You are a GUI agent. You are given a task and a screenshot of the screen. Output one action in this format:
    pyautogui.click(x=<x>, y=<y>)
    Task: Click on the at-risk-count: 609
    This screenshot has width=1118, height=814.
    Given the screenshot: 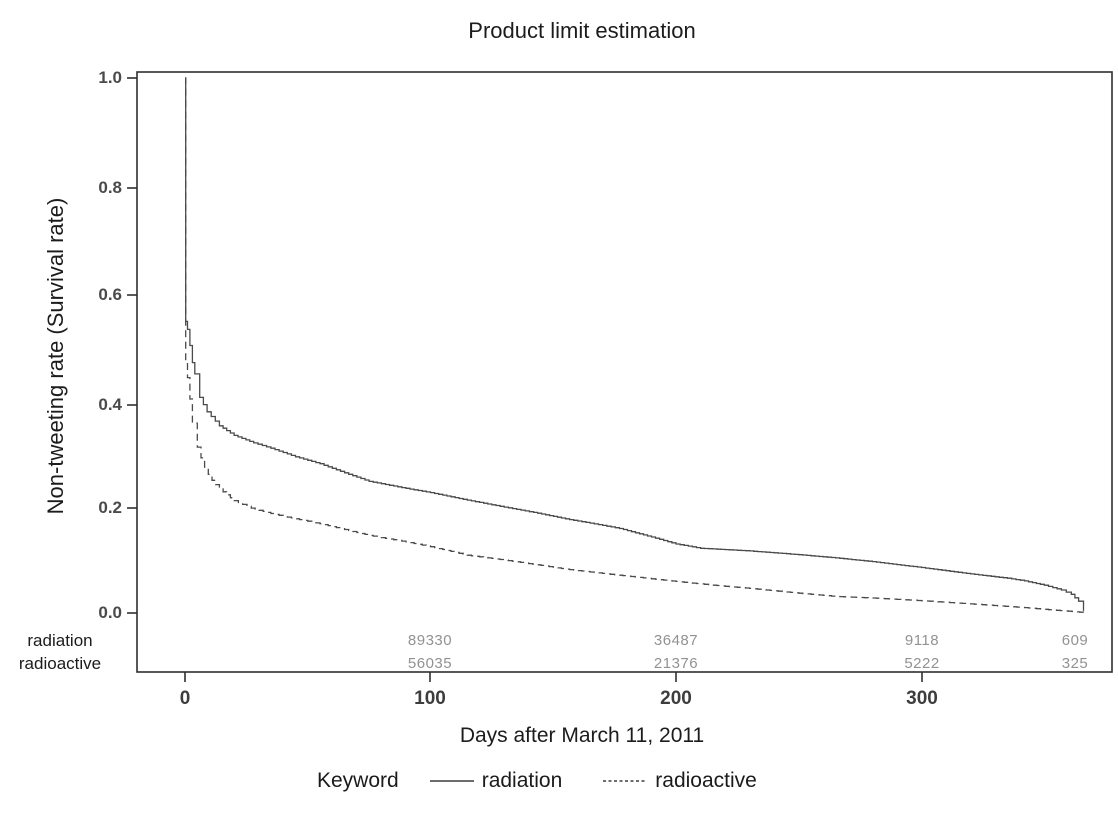 What is the action you would take?
    pyautogui.click(x=1075, y=640)
    